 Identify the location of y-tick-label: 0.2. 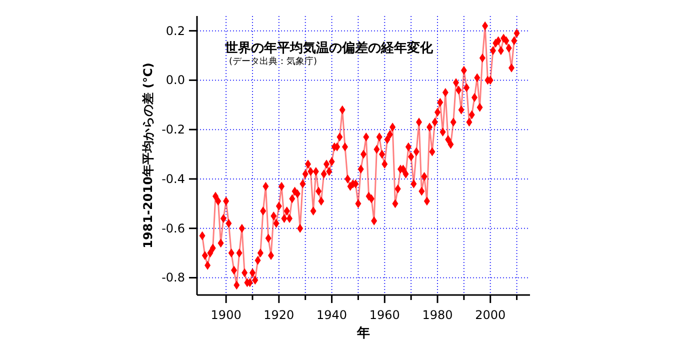
(175, 31).